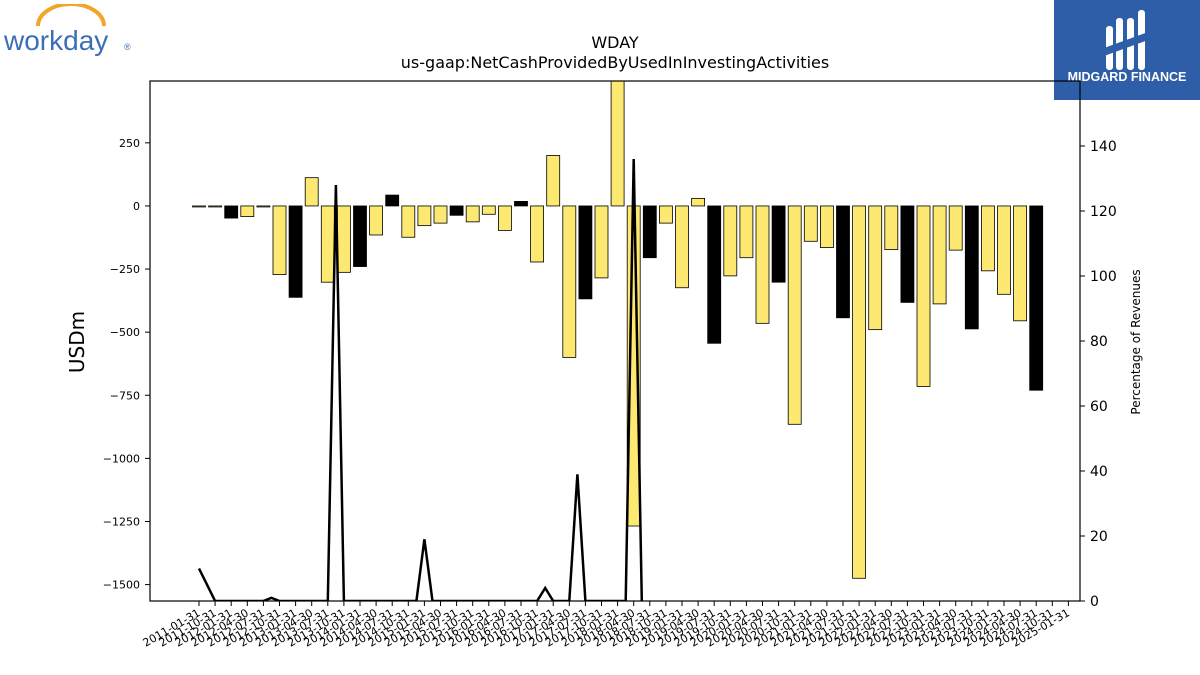 This screenshot has width=1200, height=675. What do you see at coordinates (71, 14) in the screenshot?
I see `workday-arc-icon` at bounding box center [71, 14].